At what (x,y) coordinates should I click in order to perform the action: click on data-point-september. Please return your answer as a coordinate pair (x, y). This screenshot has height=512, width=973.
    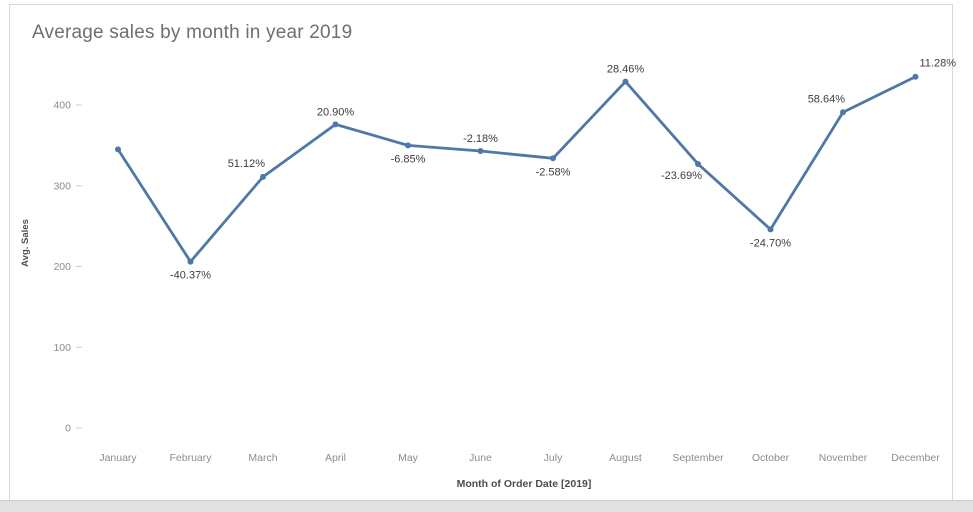
    Looking at the image, I should click on (698, 163).